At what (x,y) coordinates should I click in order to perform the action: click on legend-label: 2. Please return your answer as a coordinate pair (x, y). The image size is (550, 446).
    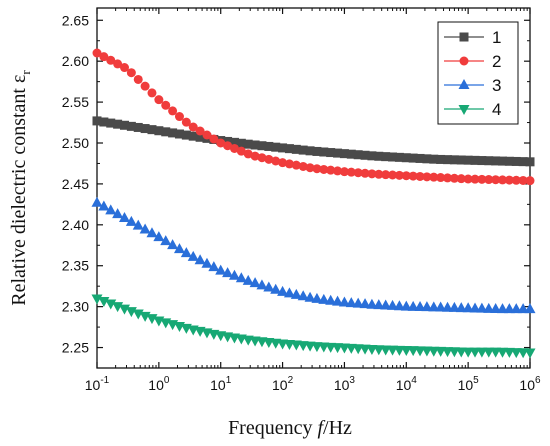
    Looking at the image, I should click on (496, 61).